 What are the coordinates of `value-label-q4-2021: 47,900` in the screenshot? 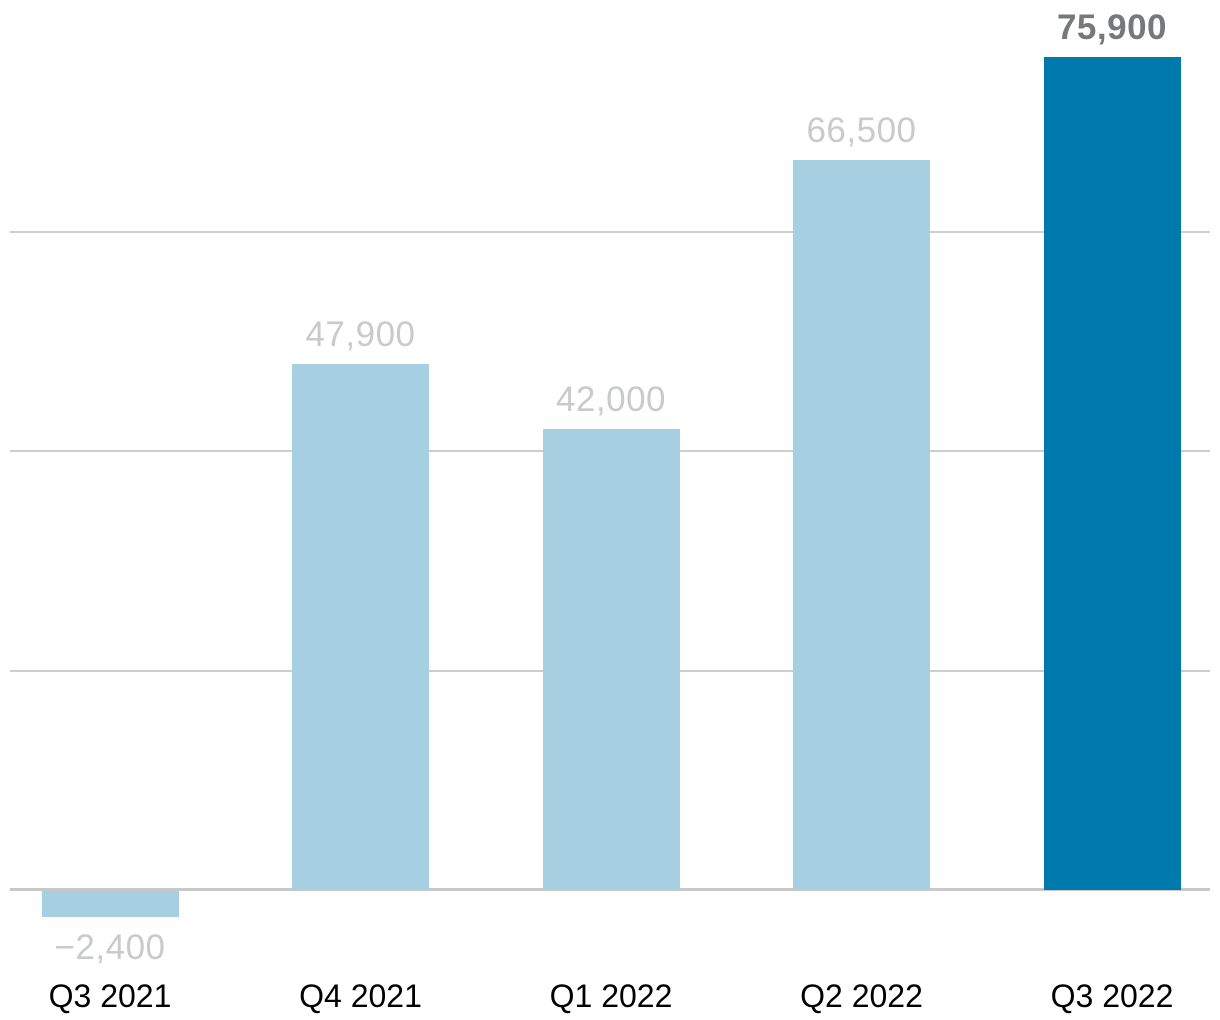 It's located at (360, 335).